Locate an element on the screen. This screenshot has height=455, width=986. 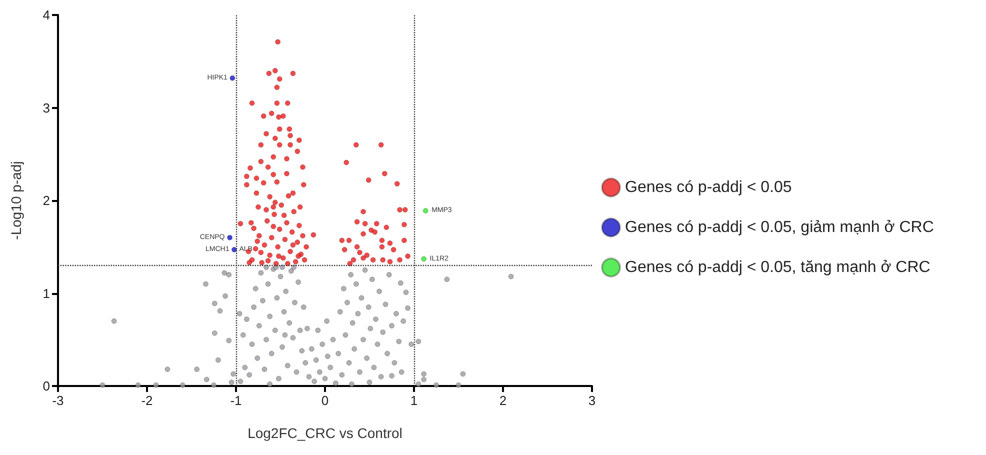
legend-label: Genes có p-addj < 0.05, giảm mạnh ở CRC is located at coordinates (779, 227).